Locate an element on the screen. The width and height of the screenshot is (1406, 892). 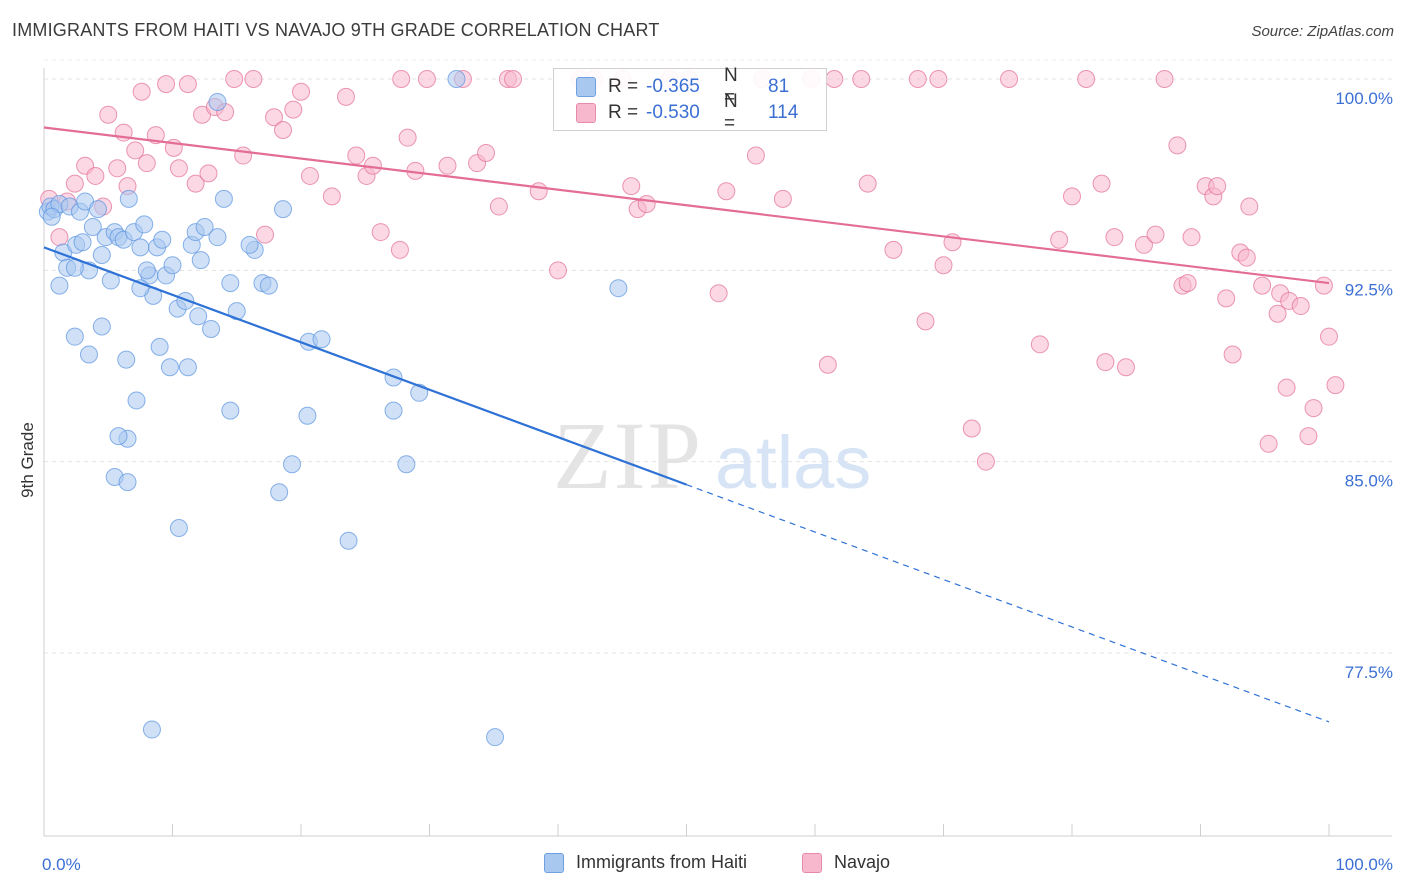
legend-item-haiti: Immigrants from Haiti is located at coordinates (645, 862).